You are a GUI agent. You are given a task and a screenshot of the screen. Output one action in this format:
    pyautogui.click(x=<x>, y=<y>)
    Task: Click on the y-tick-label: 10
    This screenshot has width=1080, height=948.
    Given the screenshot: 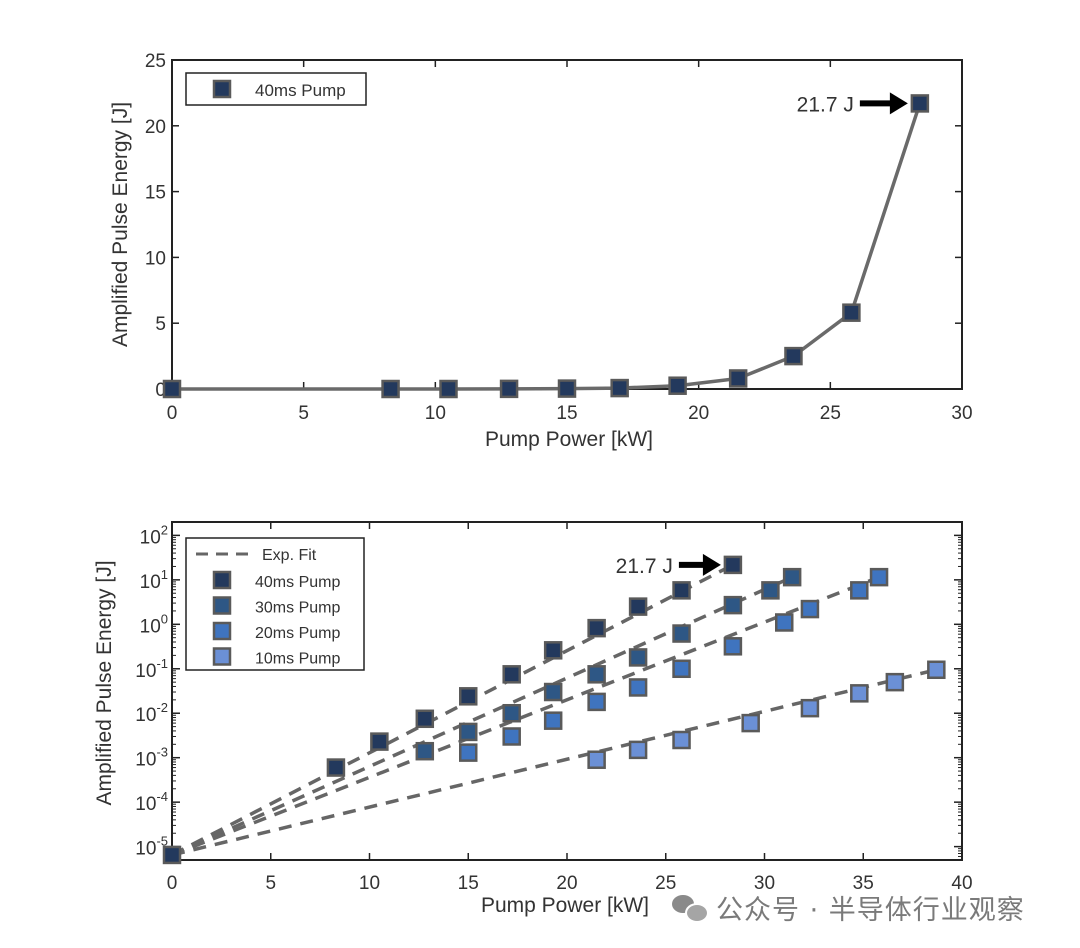 What is the action you would take?
    pyautogui.click(x=155, y=258)
    